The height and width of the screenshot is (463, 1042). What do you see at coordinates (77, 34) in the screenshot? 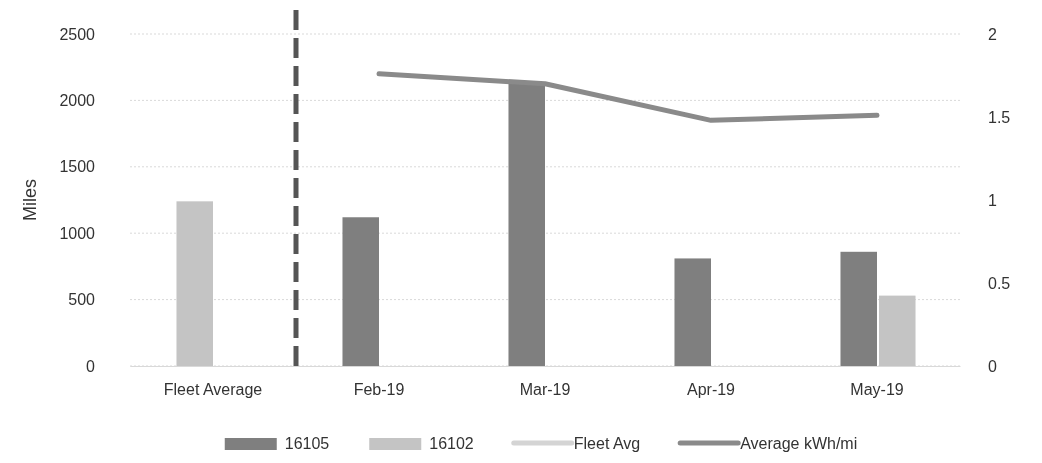
I see `y-tick-label: 2500` at bounding box center [77, 34].